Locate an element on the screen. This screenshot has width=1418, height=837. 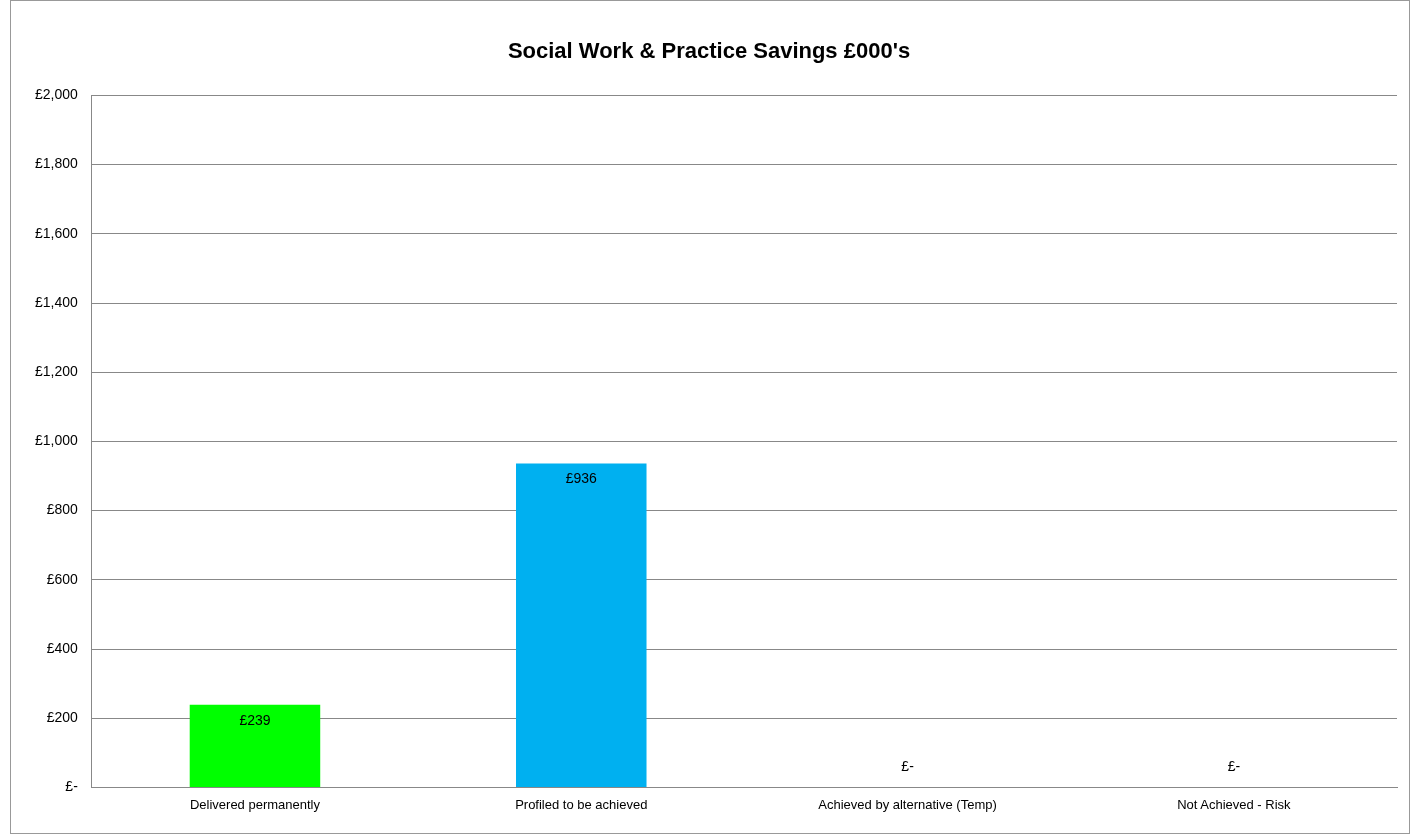
y-tick-label: £1,000 is located at coordinates (56, 440).